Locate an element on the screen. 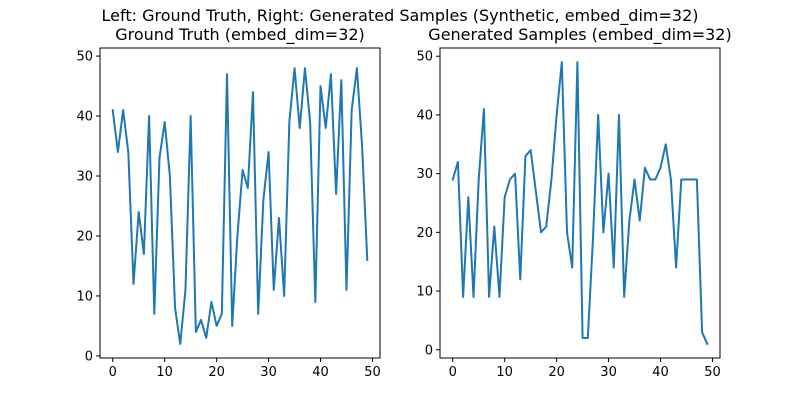 This screenshot has height=400, width=800. right-x-tick-label: 0 is located at coordinates (453, 372).